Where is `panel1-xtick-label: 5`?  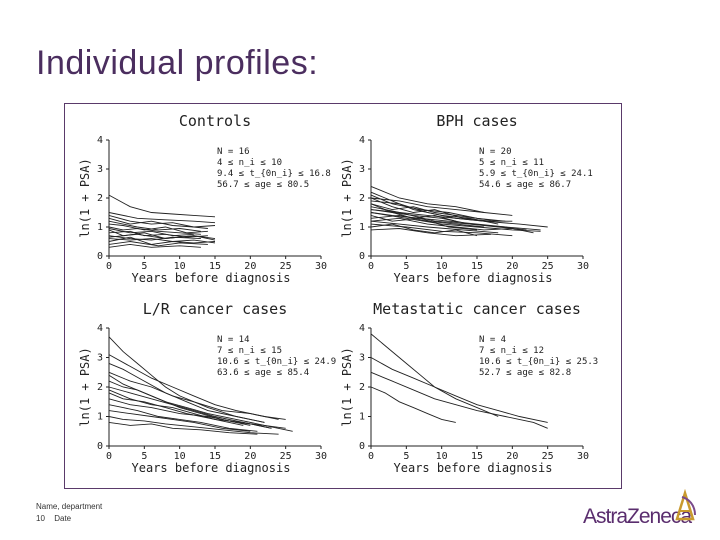
panel1-xtick-label: 5 is located at coordinates (144, 266).